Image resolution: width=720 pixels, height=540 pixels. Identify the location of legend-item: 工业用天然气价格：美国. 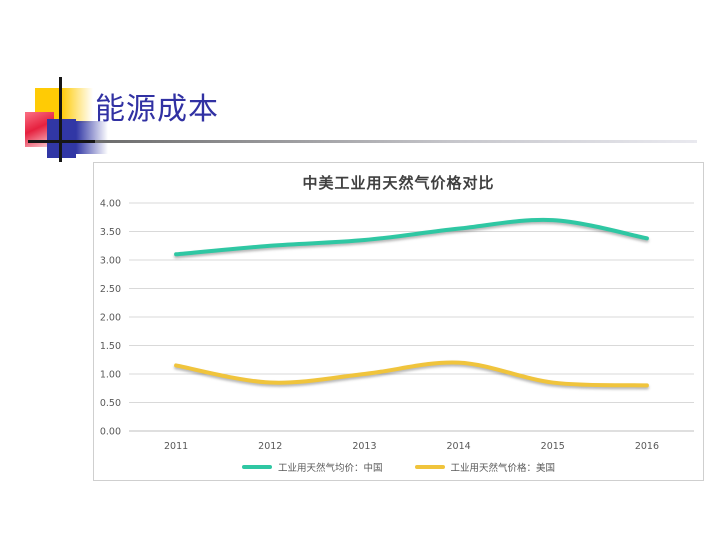
(485, 467).